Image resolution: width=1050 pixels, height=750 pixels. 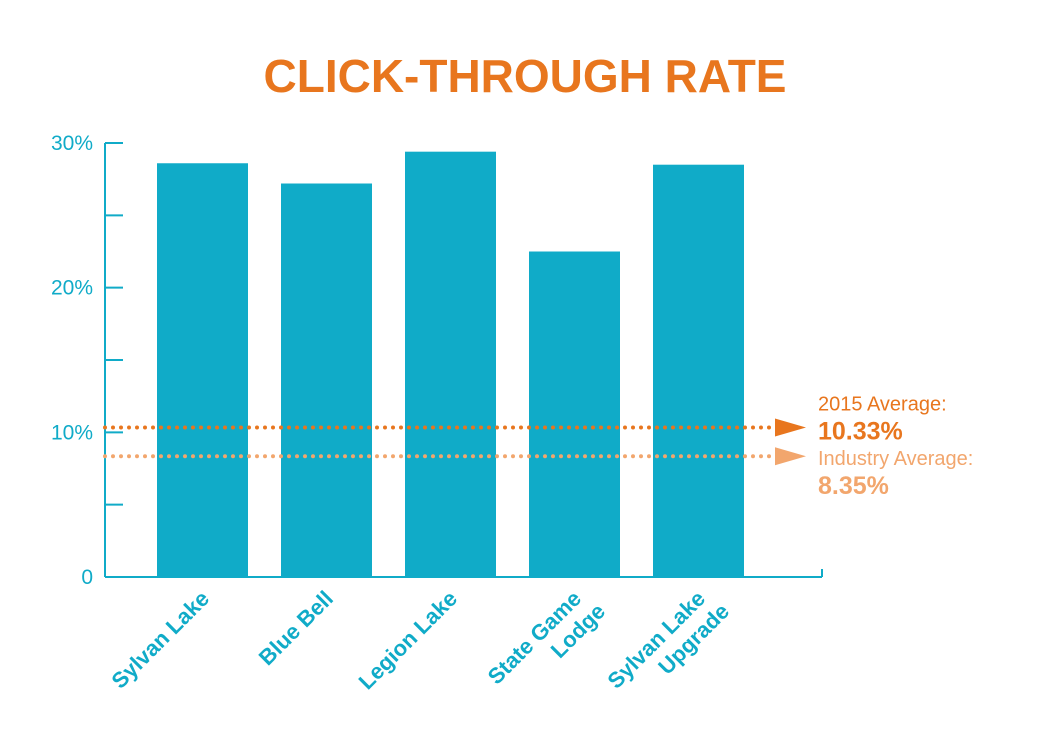 I want to click on reference-label: Industry Average:, so click(x=895, y=459).